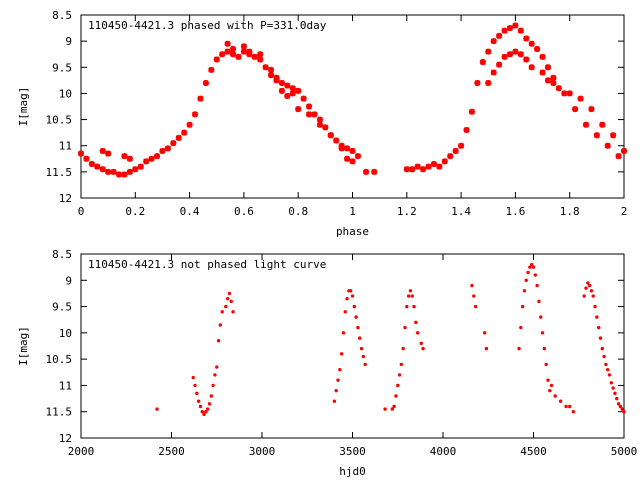  What do you see at coordinates (135, 211) in the screenshot?
I see `x-tick-label: 0.2` at bounding box center [135, 211].